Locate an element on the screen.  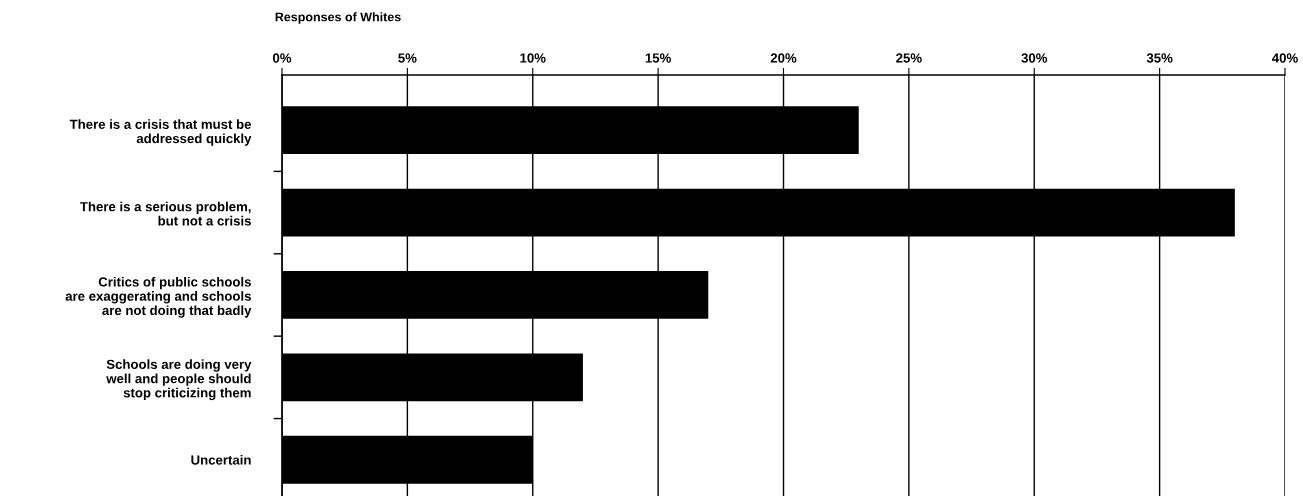
y-tick-label: There is a crisis that must be addressed quickly is located at coordinates (160, 132).